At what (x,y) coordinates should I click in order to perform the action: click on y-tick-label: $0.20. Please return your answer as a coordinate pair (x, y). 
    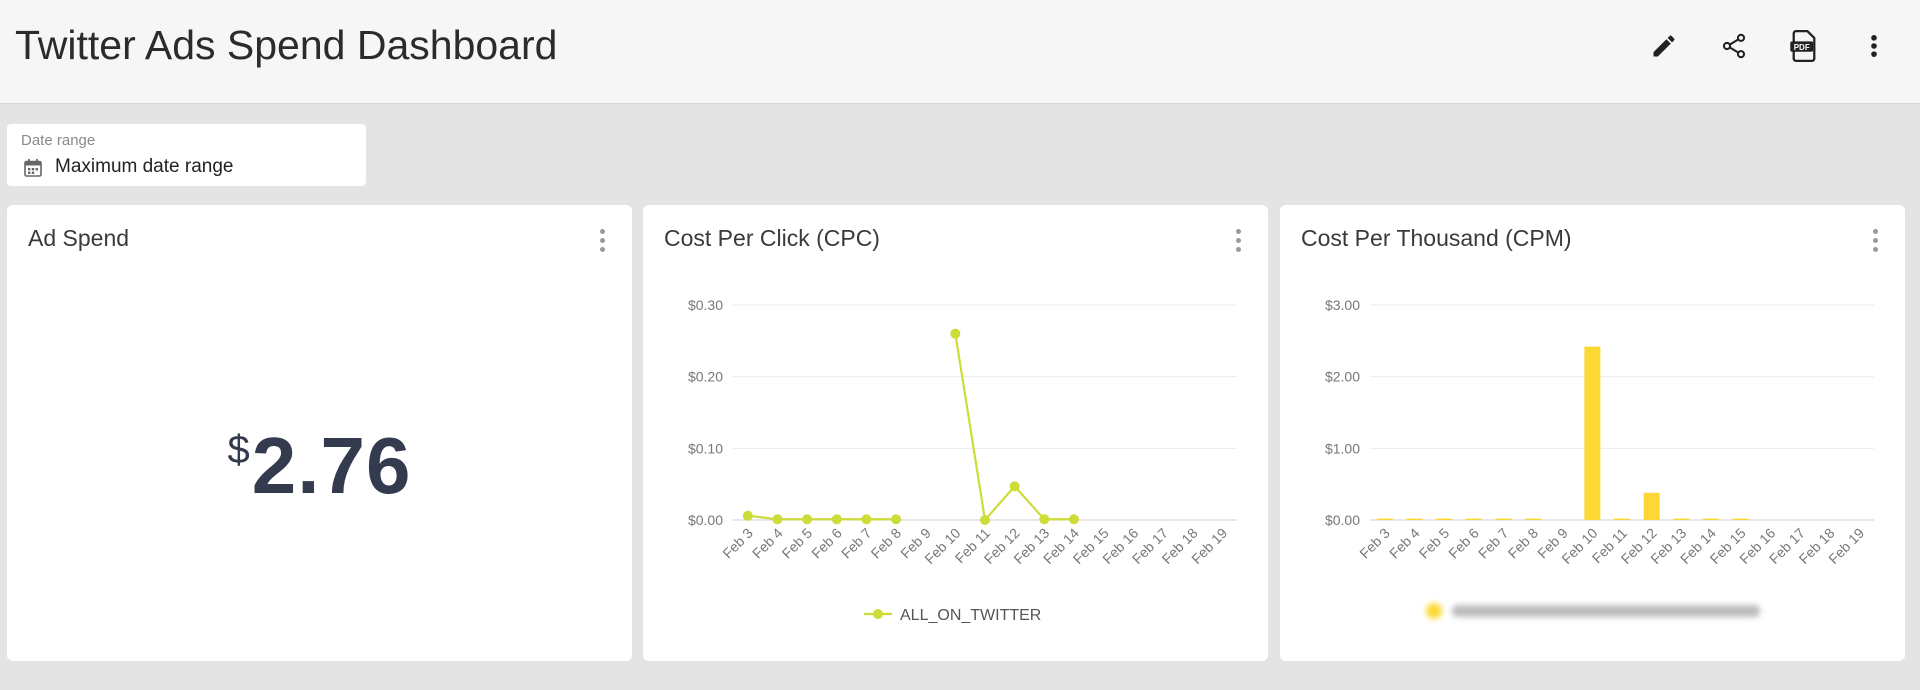
    Looking at the image, I should click on (705, 377).